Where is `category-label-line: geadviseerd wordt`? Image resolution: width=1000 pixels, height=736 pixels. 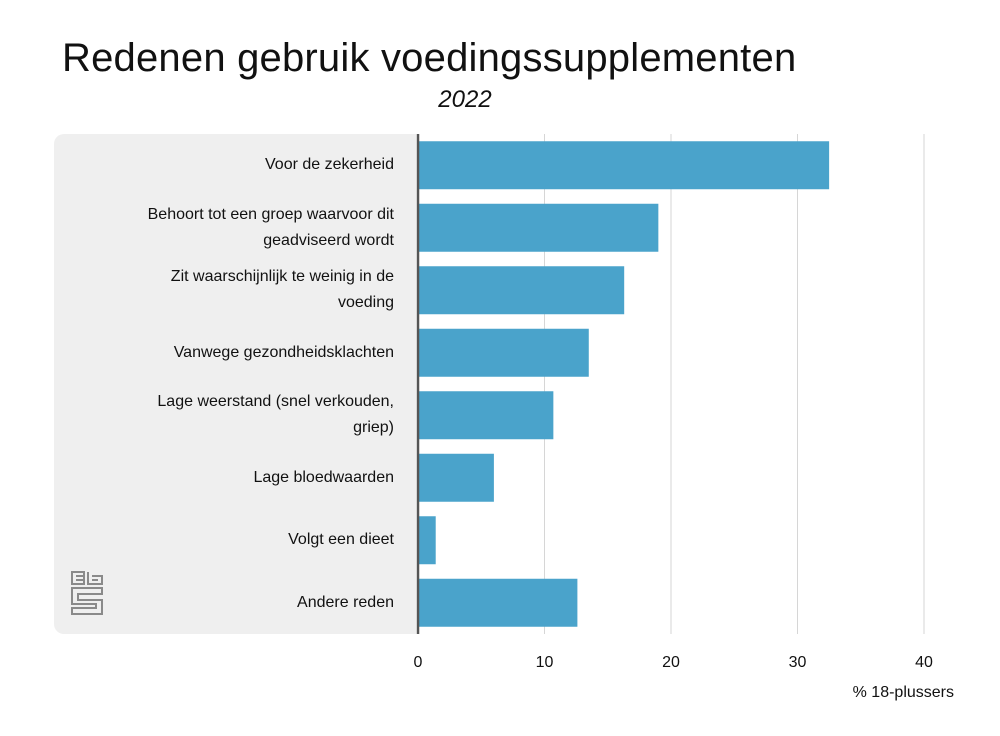 category-label-line: geadviseerd wordt is located at coordinates (328, 240).